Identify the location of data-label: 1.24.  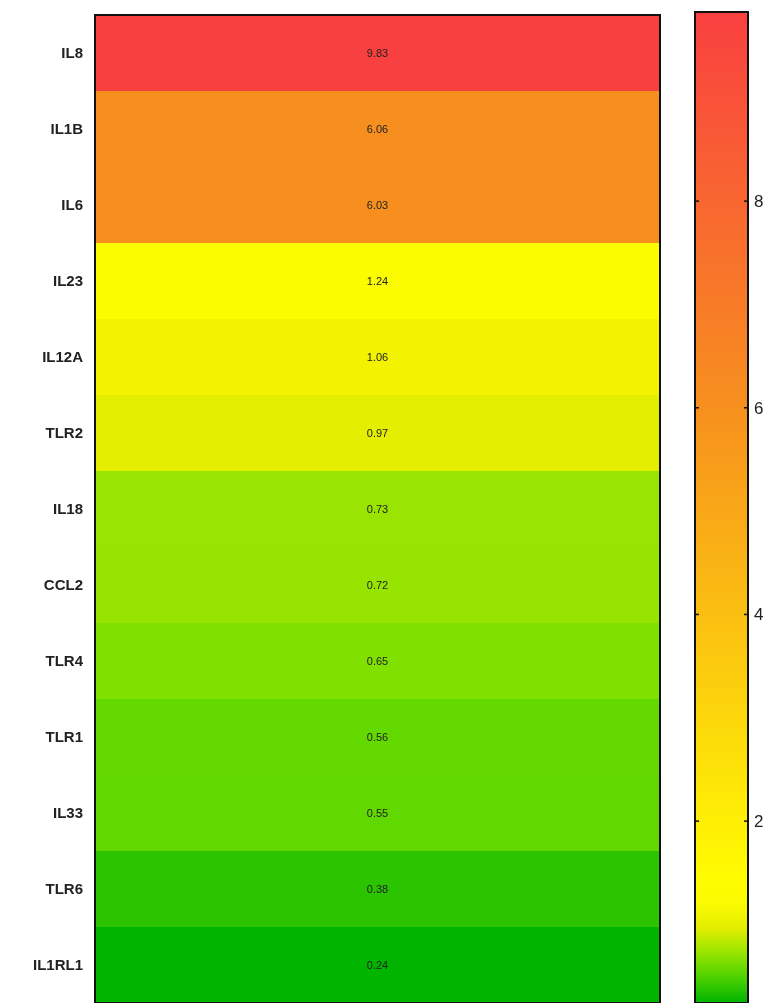
(377, 280).